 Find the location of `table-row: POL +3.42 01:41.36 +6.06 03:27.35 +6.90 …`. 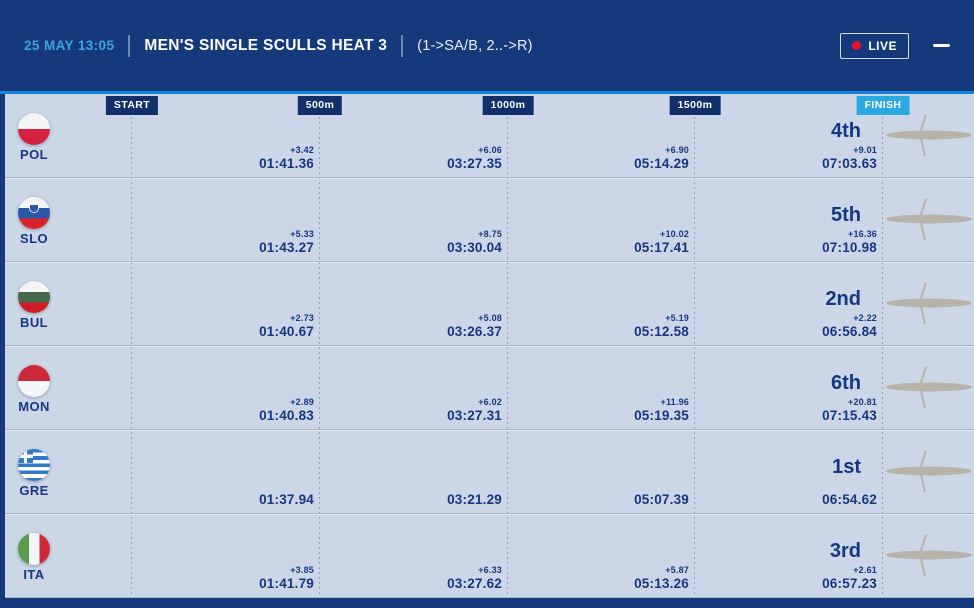

table-row: POL +3.42 01:41.36 +6.06 03:27.35 +6.90 … is located at coordinates (487, 136).